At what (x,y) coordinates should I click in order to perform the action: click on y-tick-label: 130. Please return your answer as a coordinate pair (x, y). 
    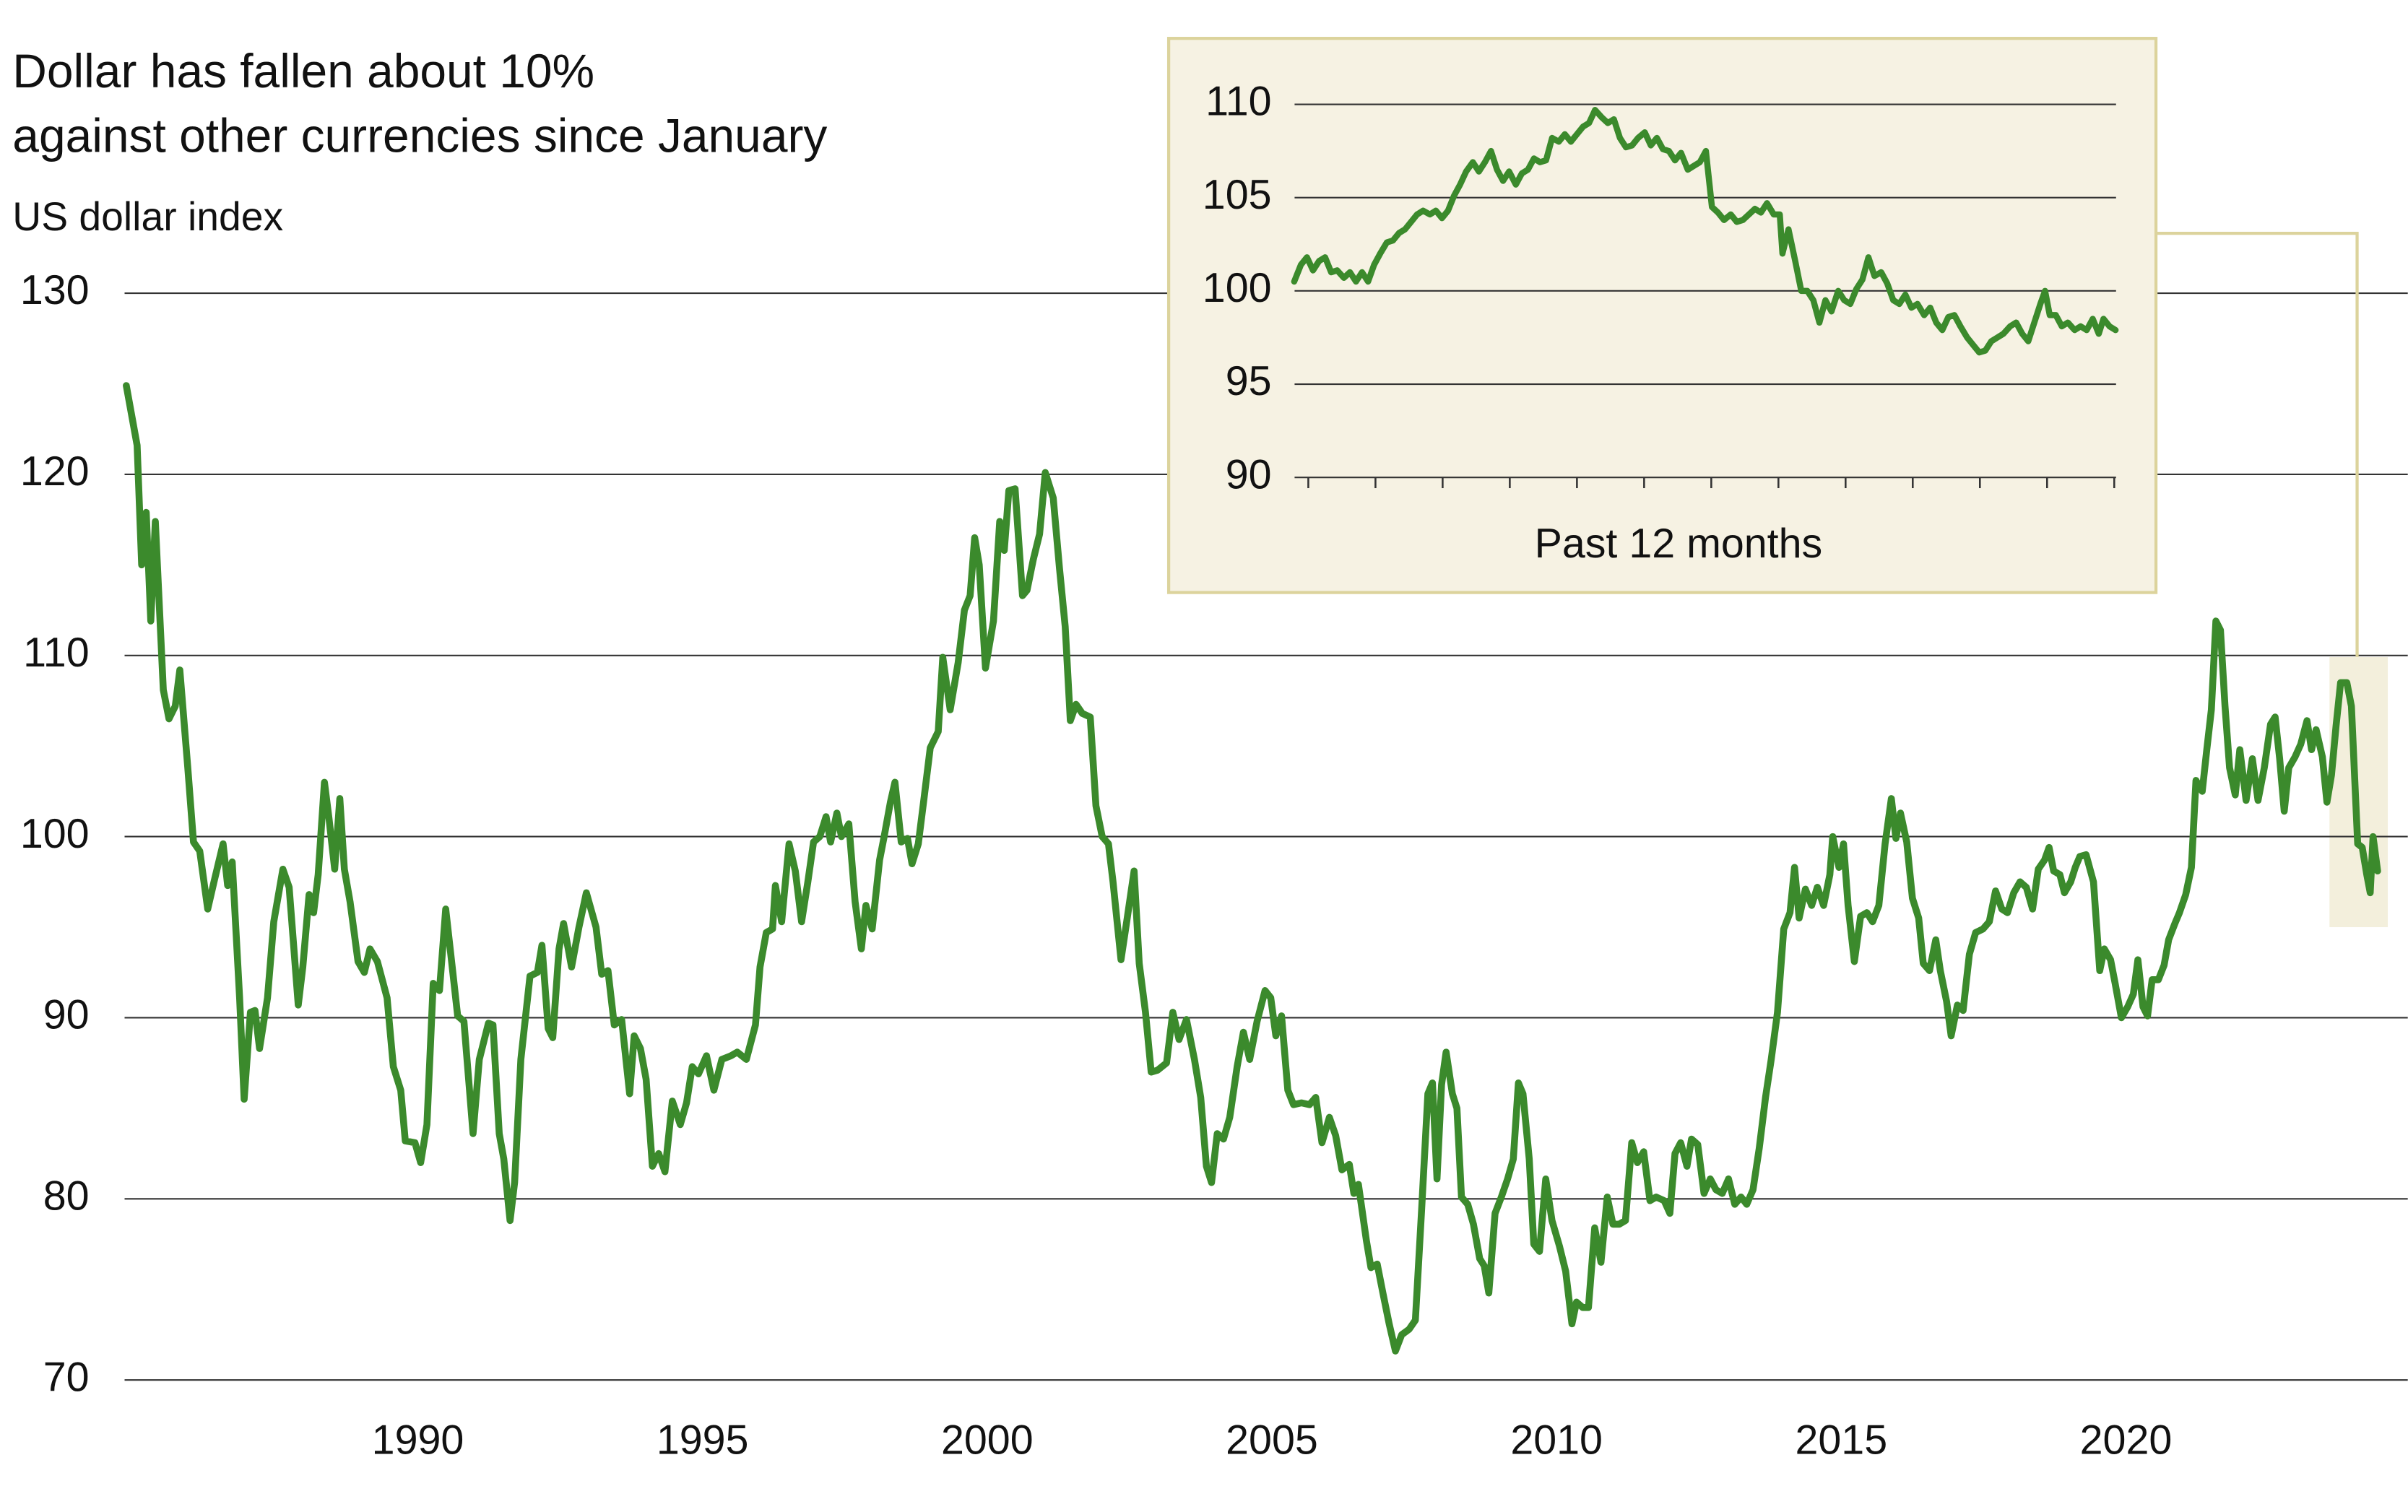
    Looking at the image, I should click on (55, 290).